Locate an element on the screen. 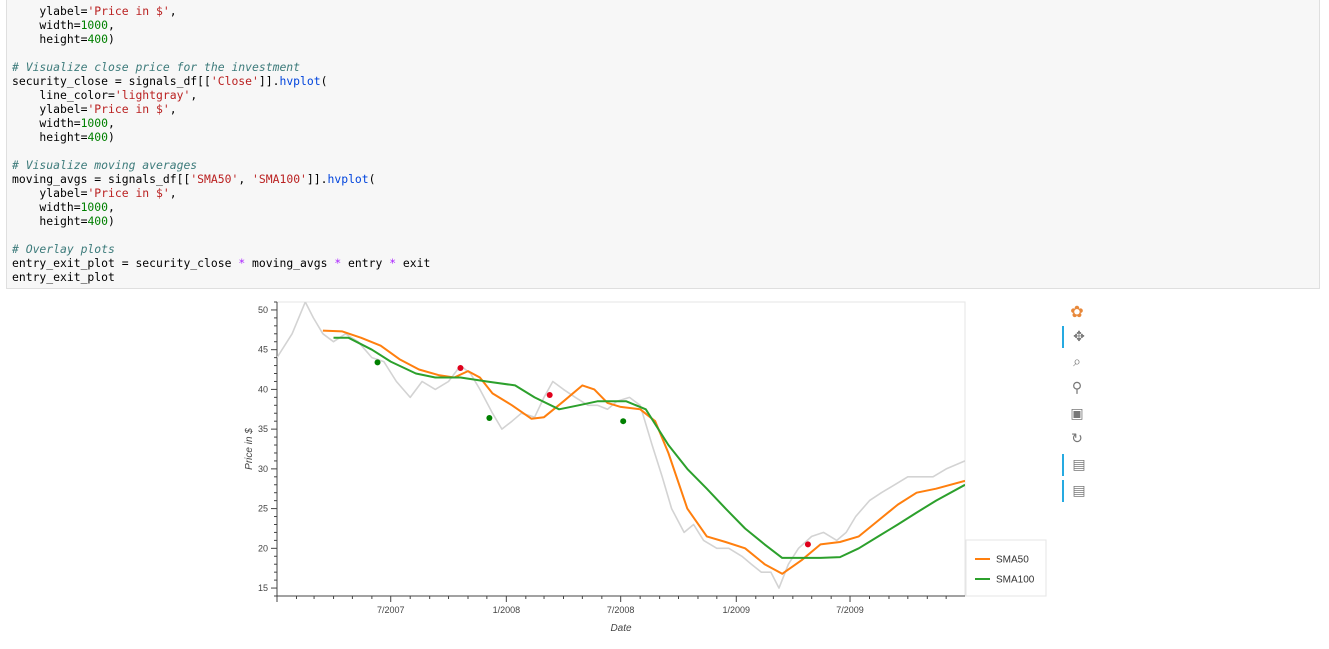 This screenshot has height=649, width=1329. x-axis-label: Date is located at coordinates (621, 628).